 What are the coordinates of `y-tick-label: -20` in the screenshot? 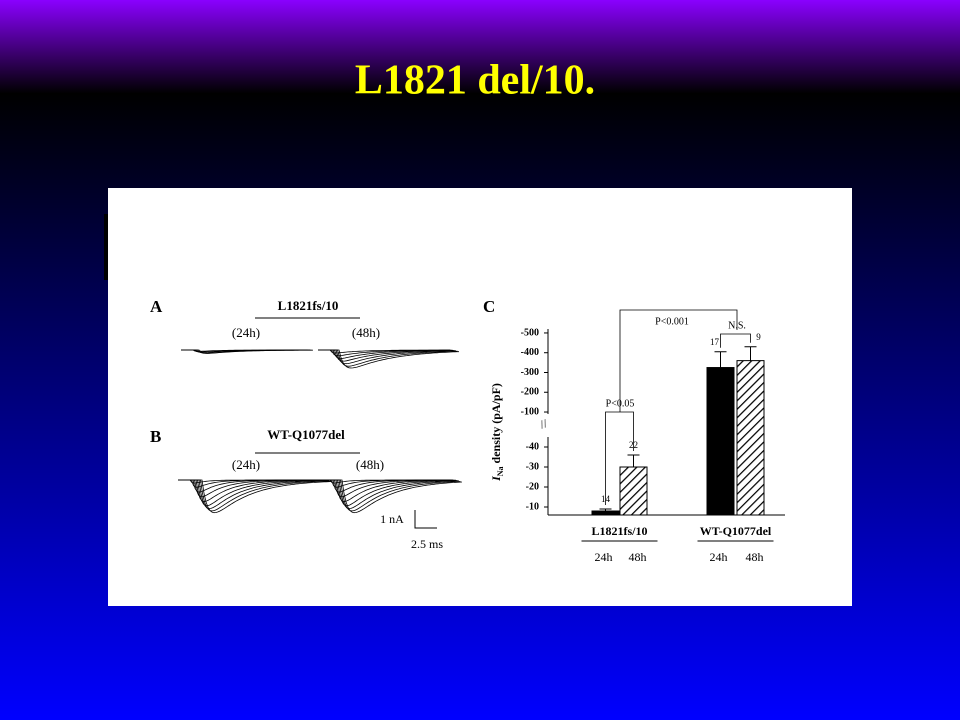 It's located at (532, 486).